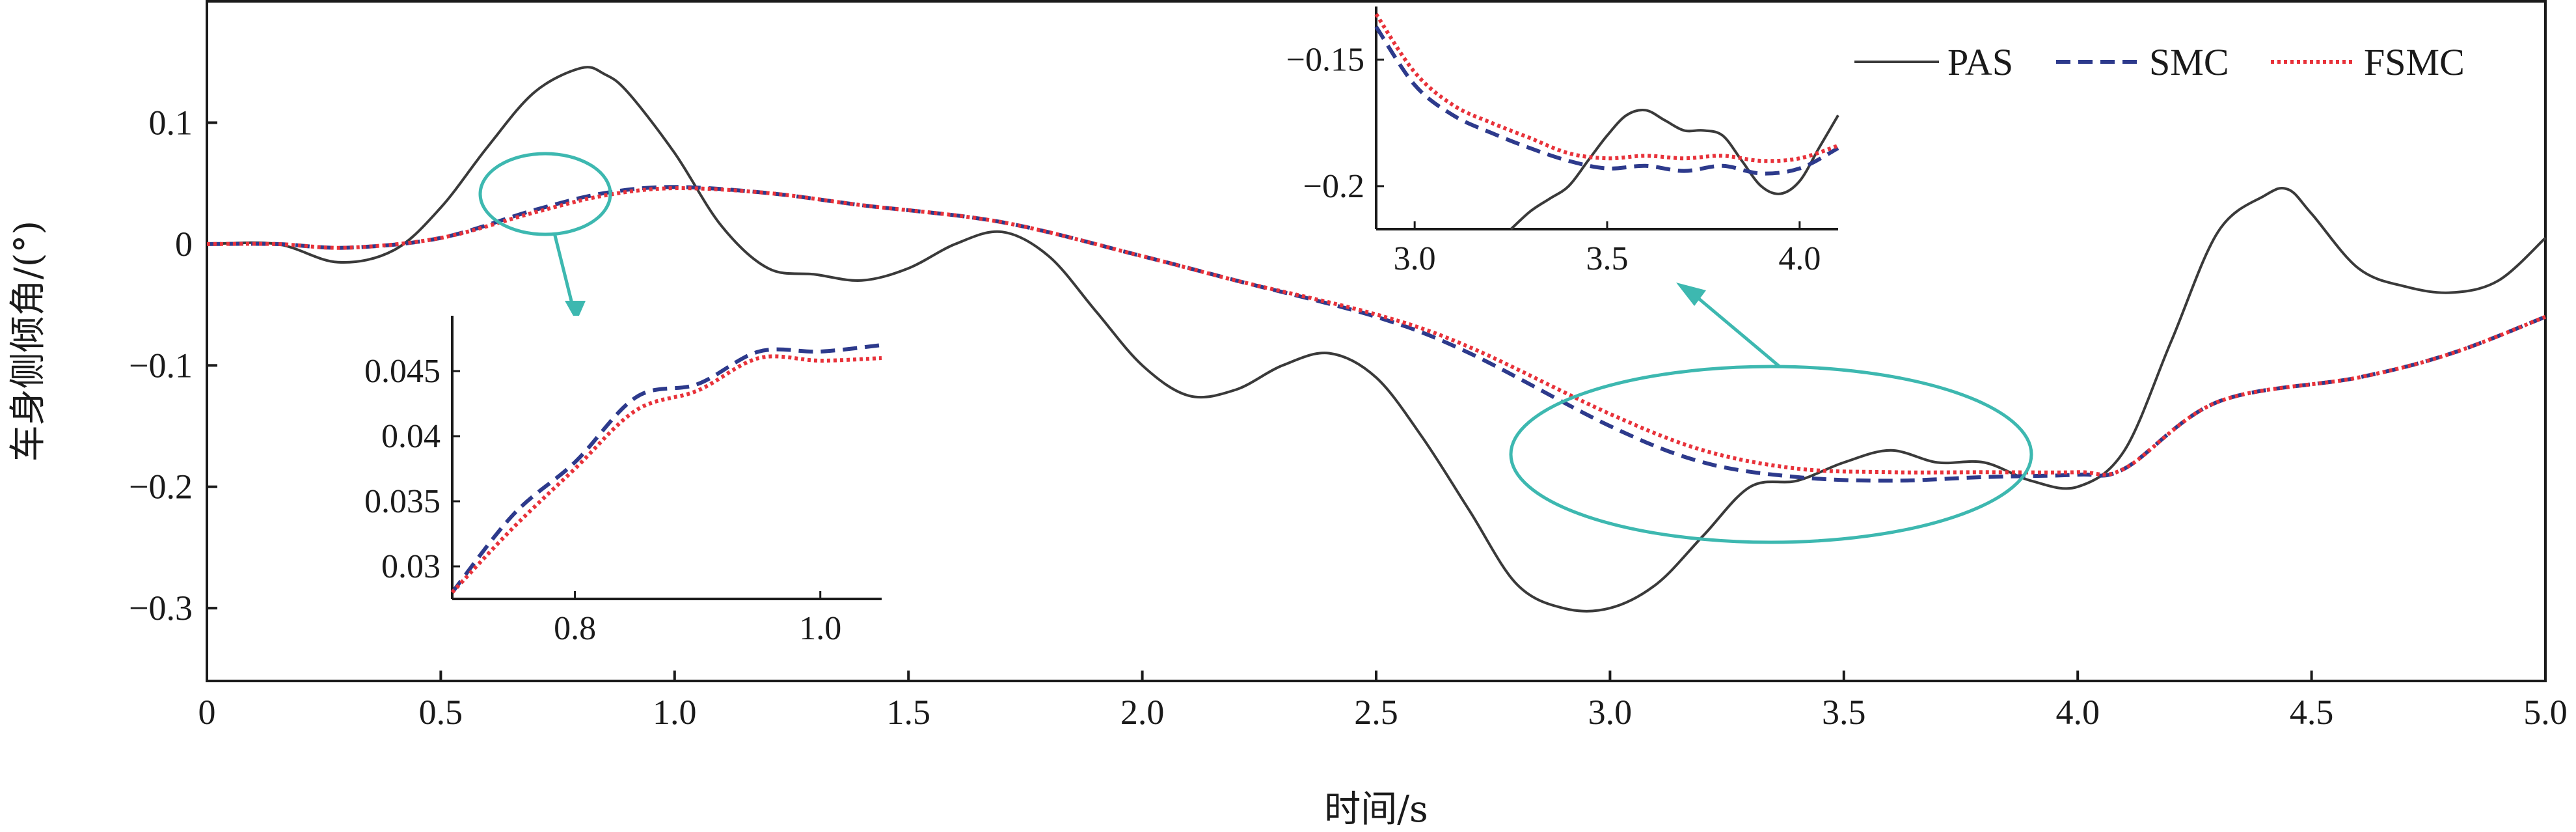 The width and height of the screenshot is (2576, 832). I want to click on inset-left-ticks: 0.8 1.0 0.045 0.04 0.035 0.03, so click(602, 500).